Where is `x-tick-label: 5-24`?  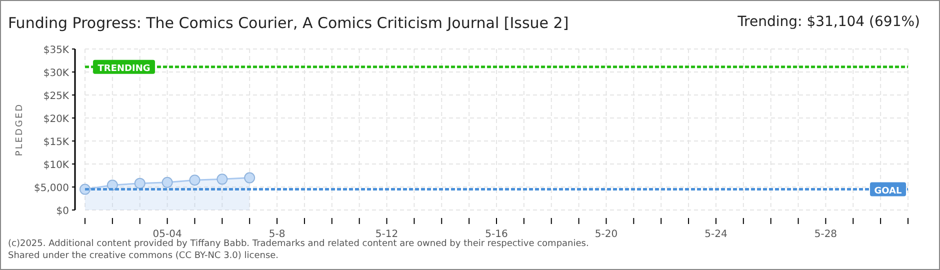 x-tick-label: 5-24 is located at coordinates (716, 234).